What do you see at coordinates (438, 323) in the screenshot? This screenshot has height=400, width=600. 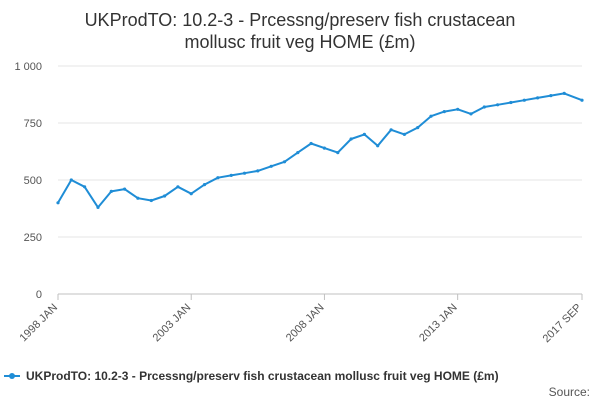 I see `x-tick-label: 2013 JAN` at bounding box center [438, 323].